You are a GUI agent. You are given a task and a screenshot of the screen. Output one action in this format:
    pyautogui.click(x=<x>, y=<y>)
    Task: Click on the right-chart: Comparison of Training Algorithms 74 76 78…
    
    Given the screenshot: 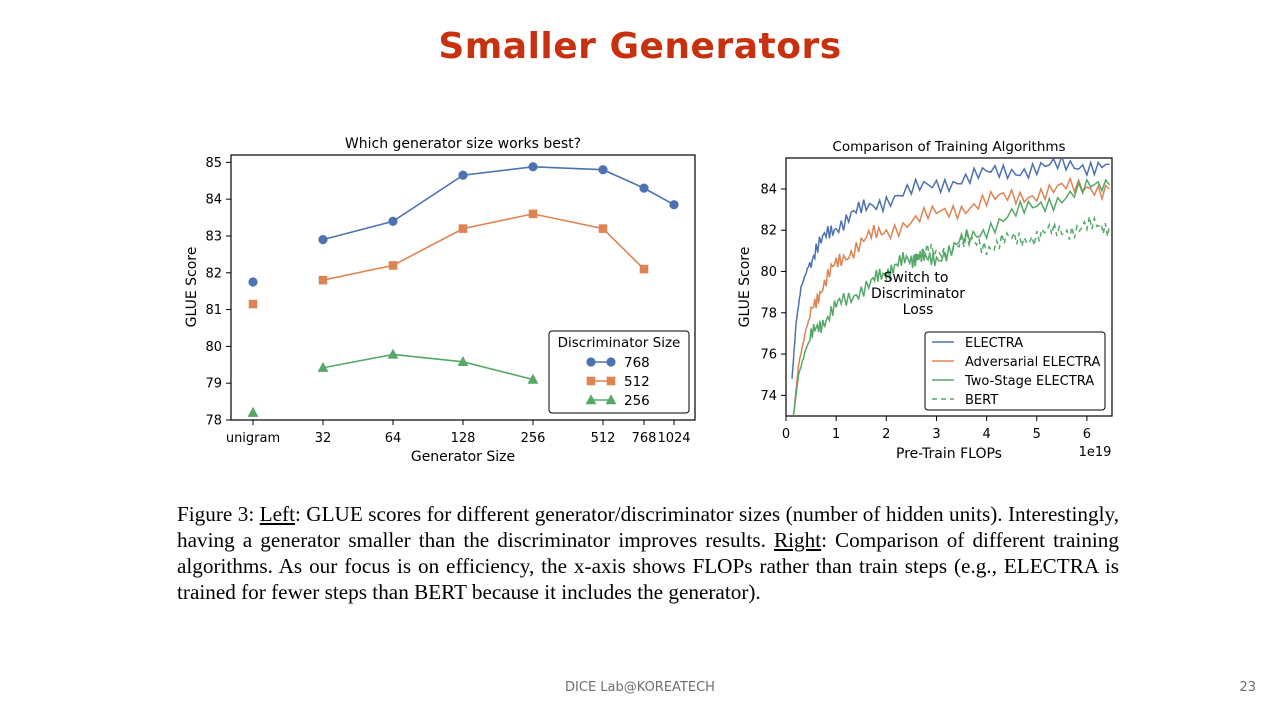 What is the action you would take?
    pyautogui.click(x=925, y=300)
    